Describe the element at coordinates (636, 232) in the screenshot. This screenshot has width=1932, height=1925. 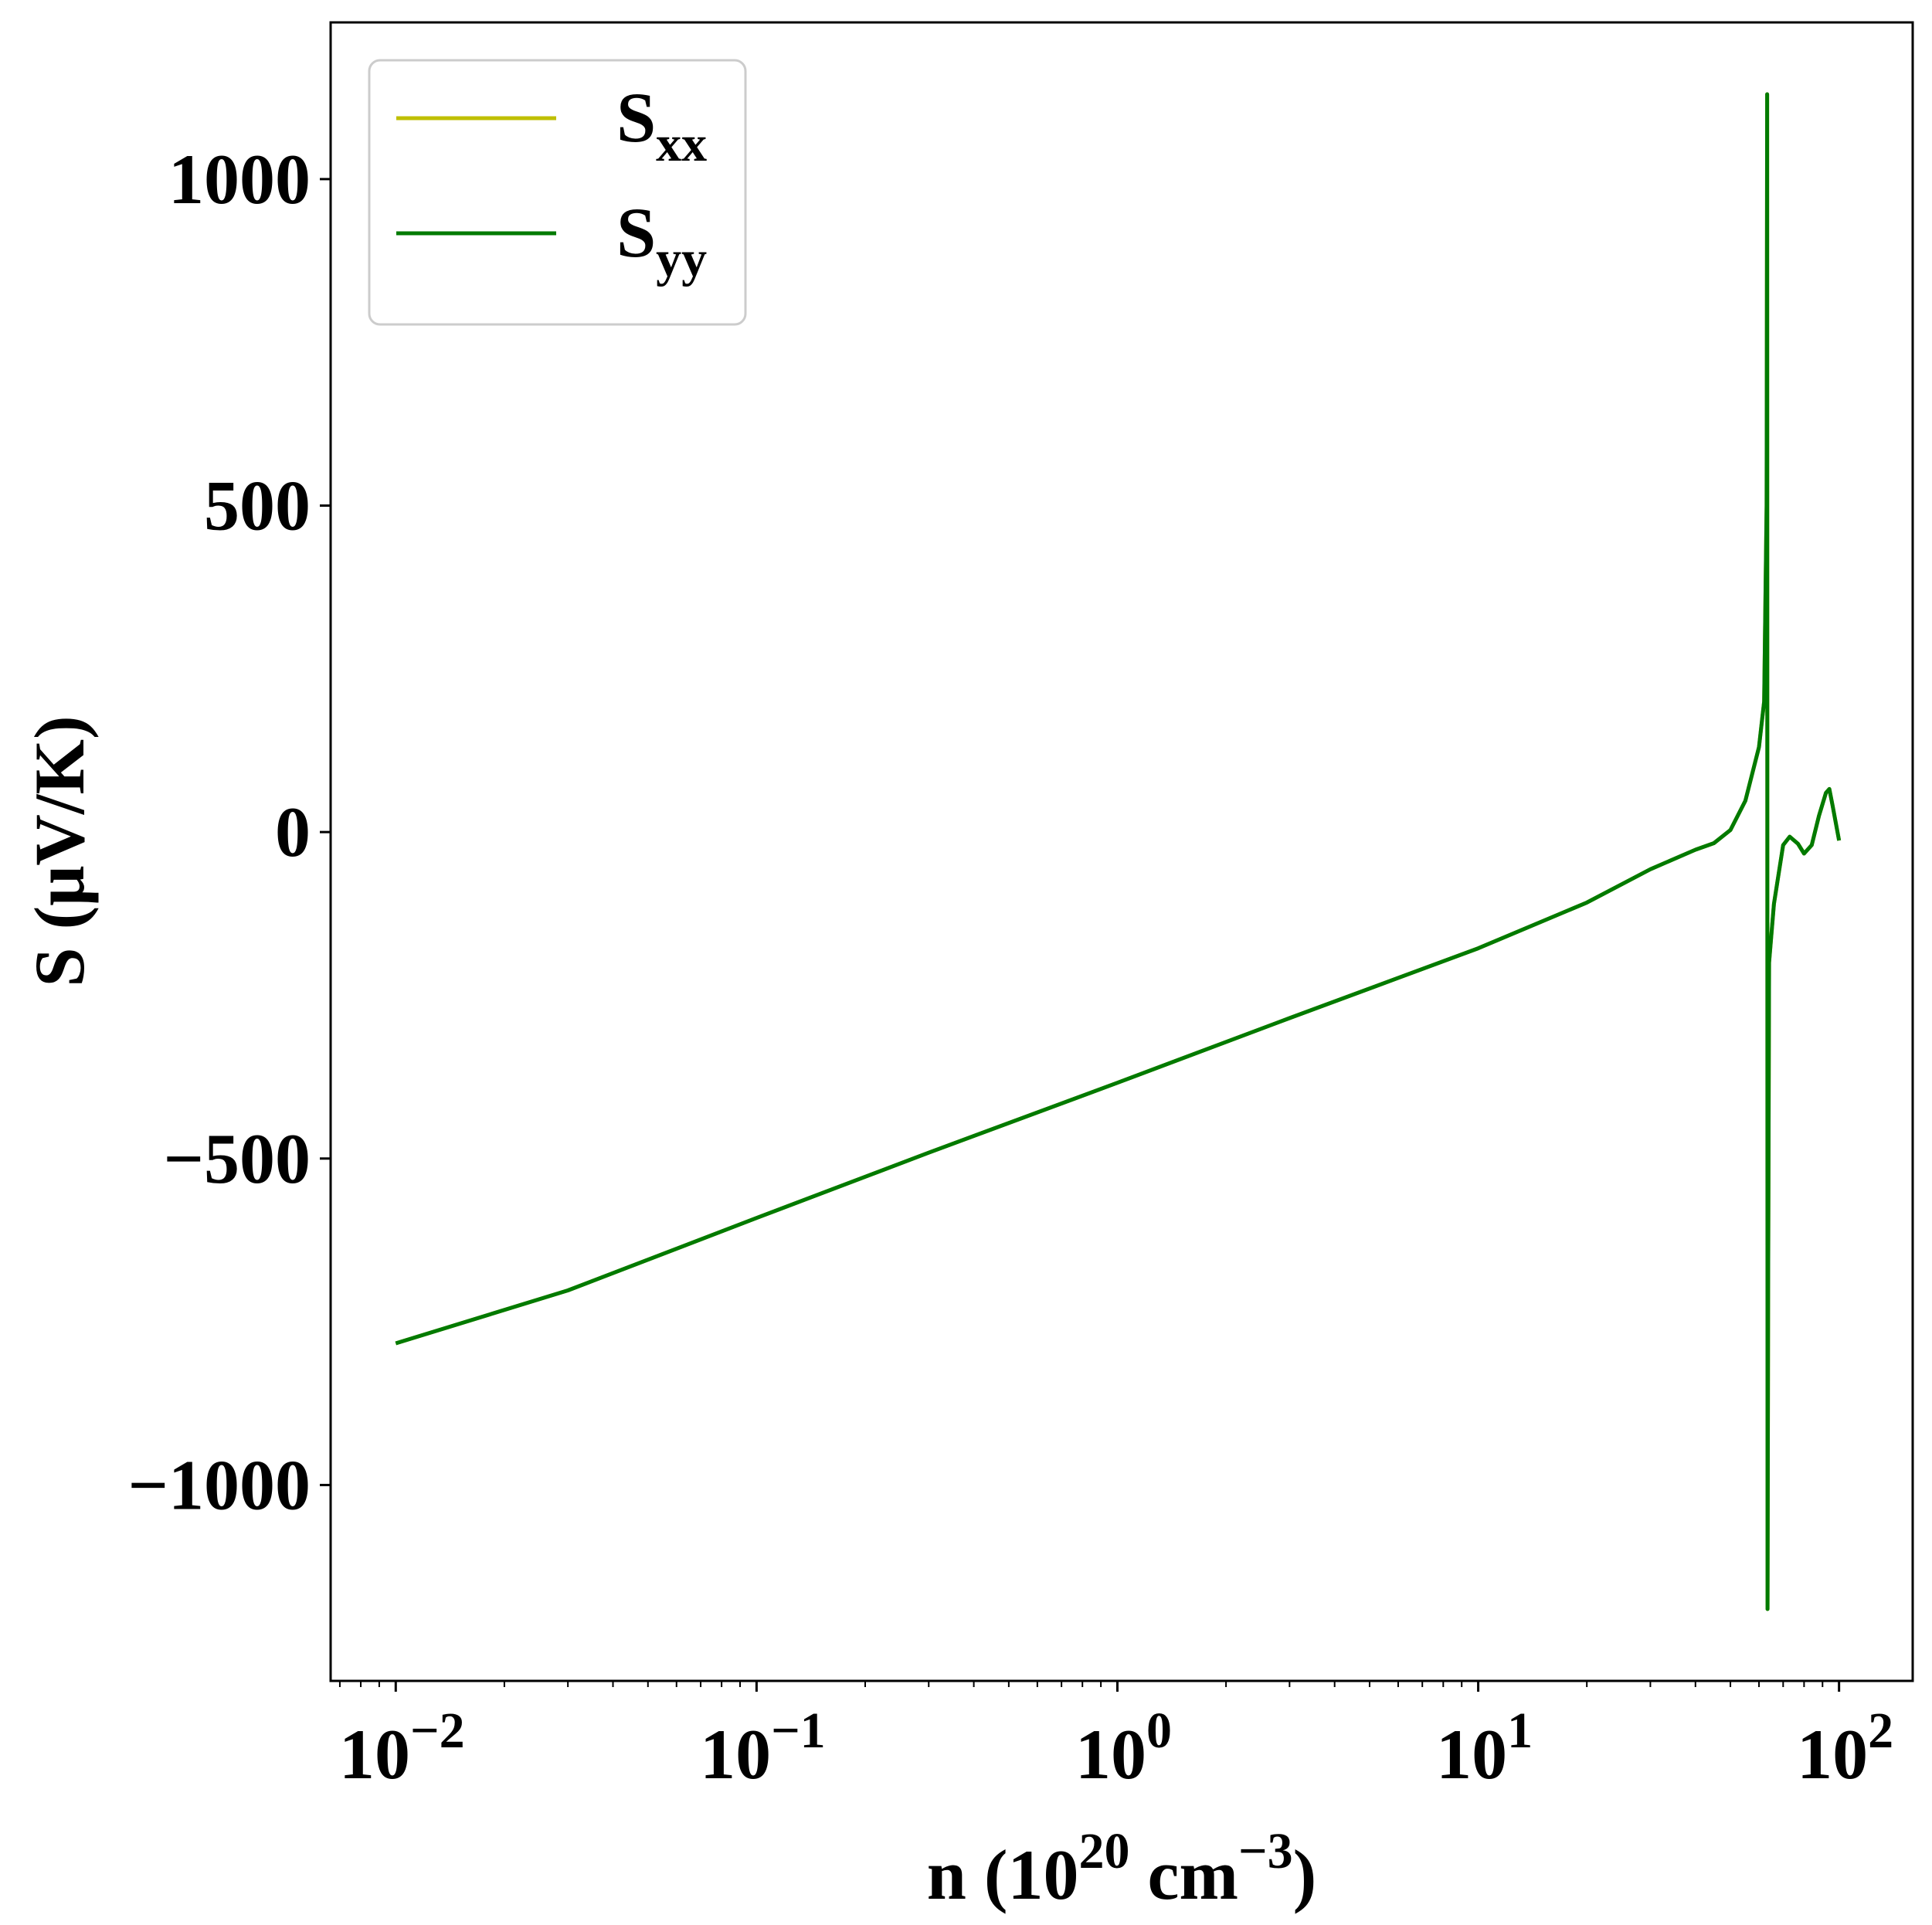
I see `legend-label-syy-base: S` at that location.